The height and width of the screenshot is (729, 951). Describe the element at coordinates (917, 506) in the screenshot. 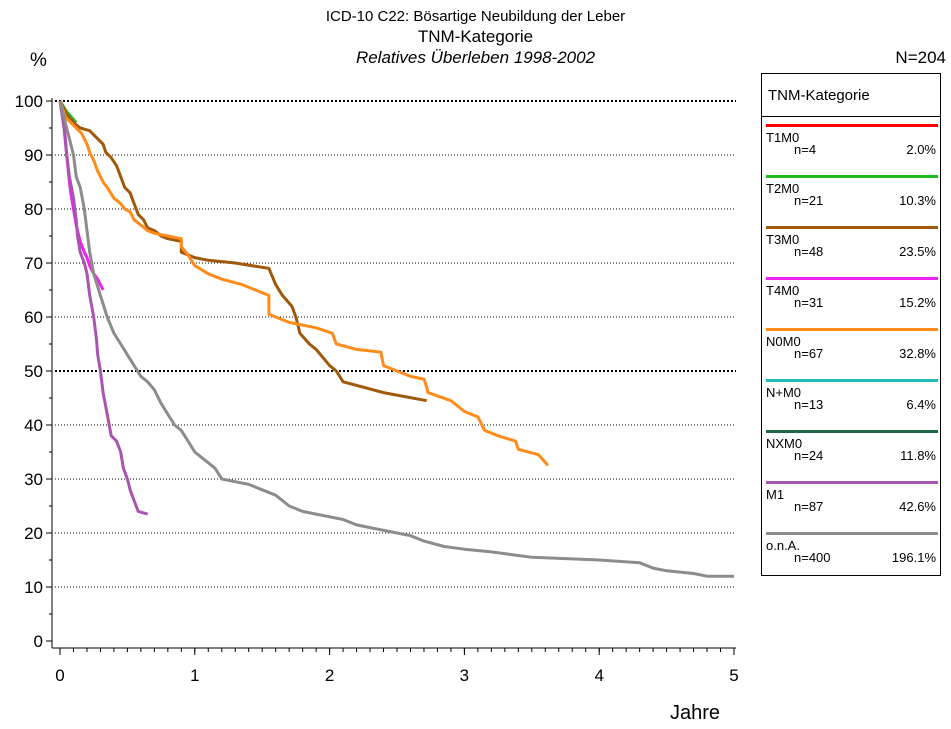

I see `legend-series-percent: 42.6%` at that location.